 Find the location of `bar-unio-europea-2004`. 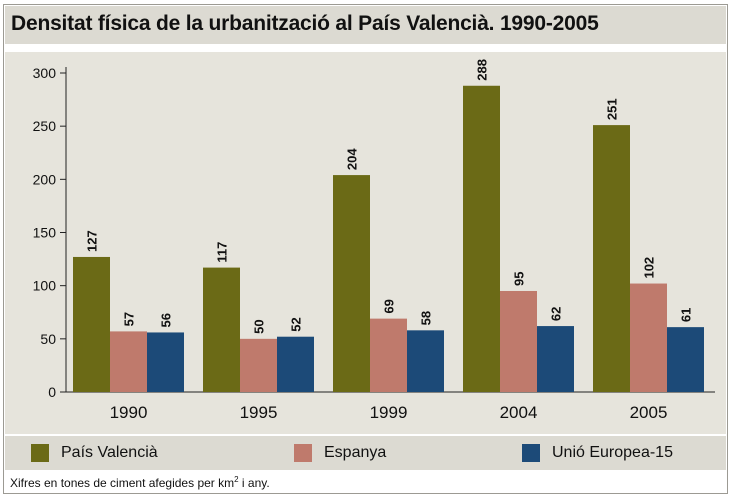

bar-unio-europea-2004 is located at coordinates (555, 359).